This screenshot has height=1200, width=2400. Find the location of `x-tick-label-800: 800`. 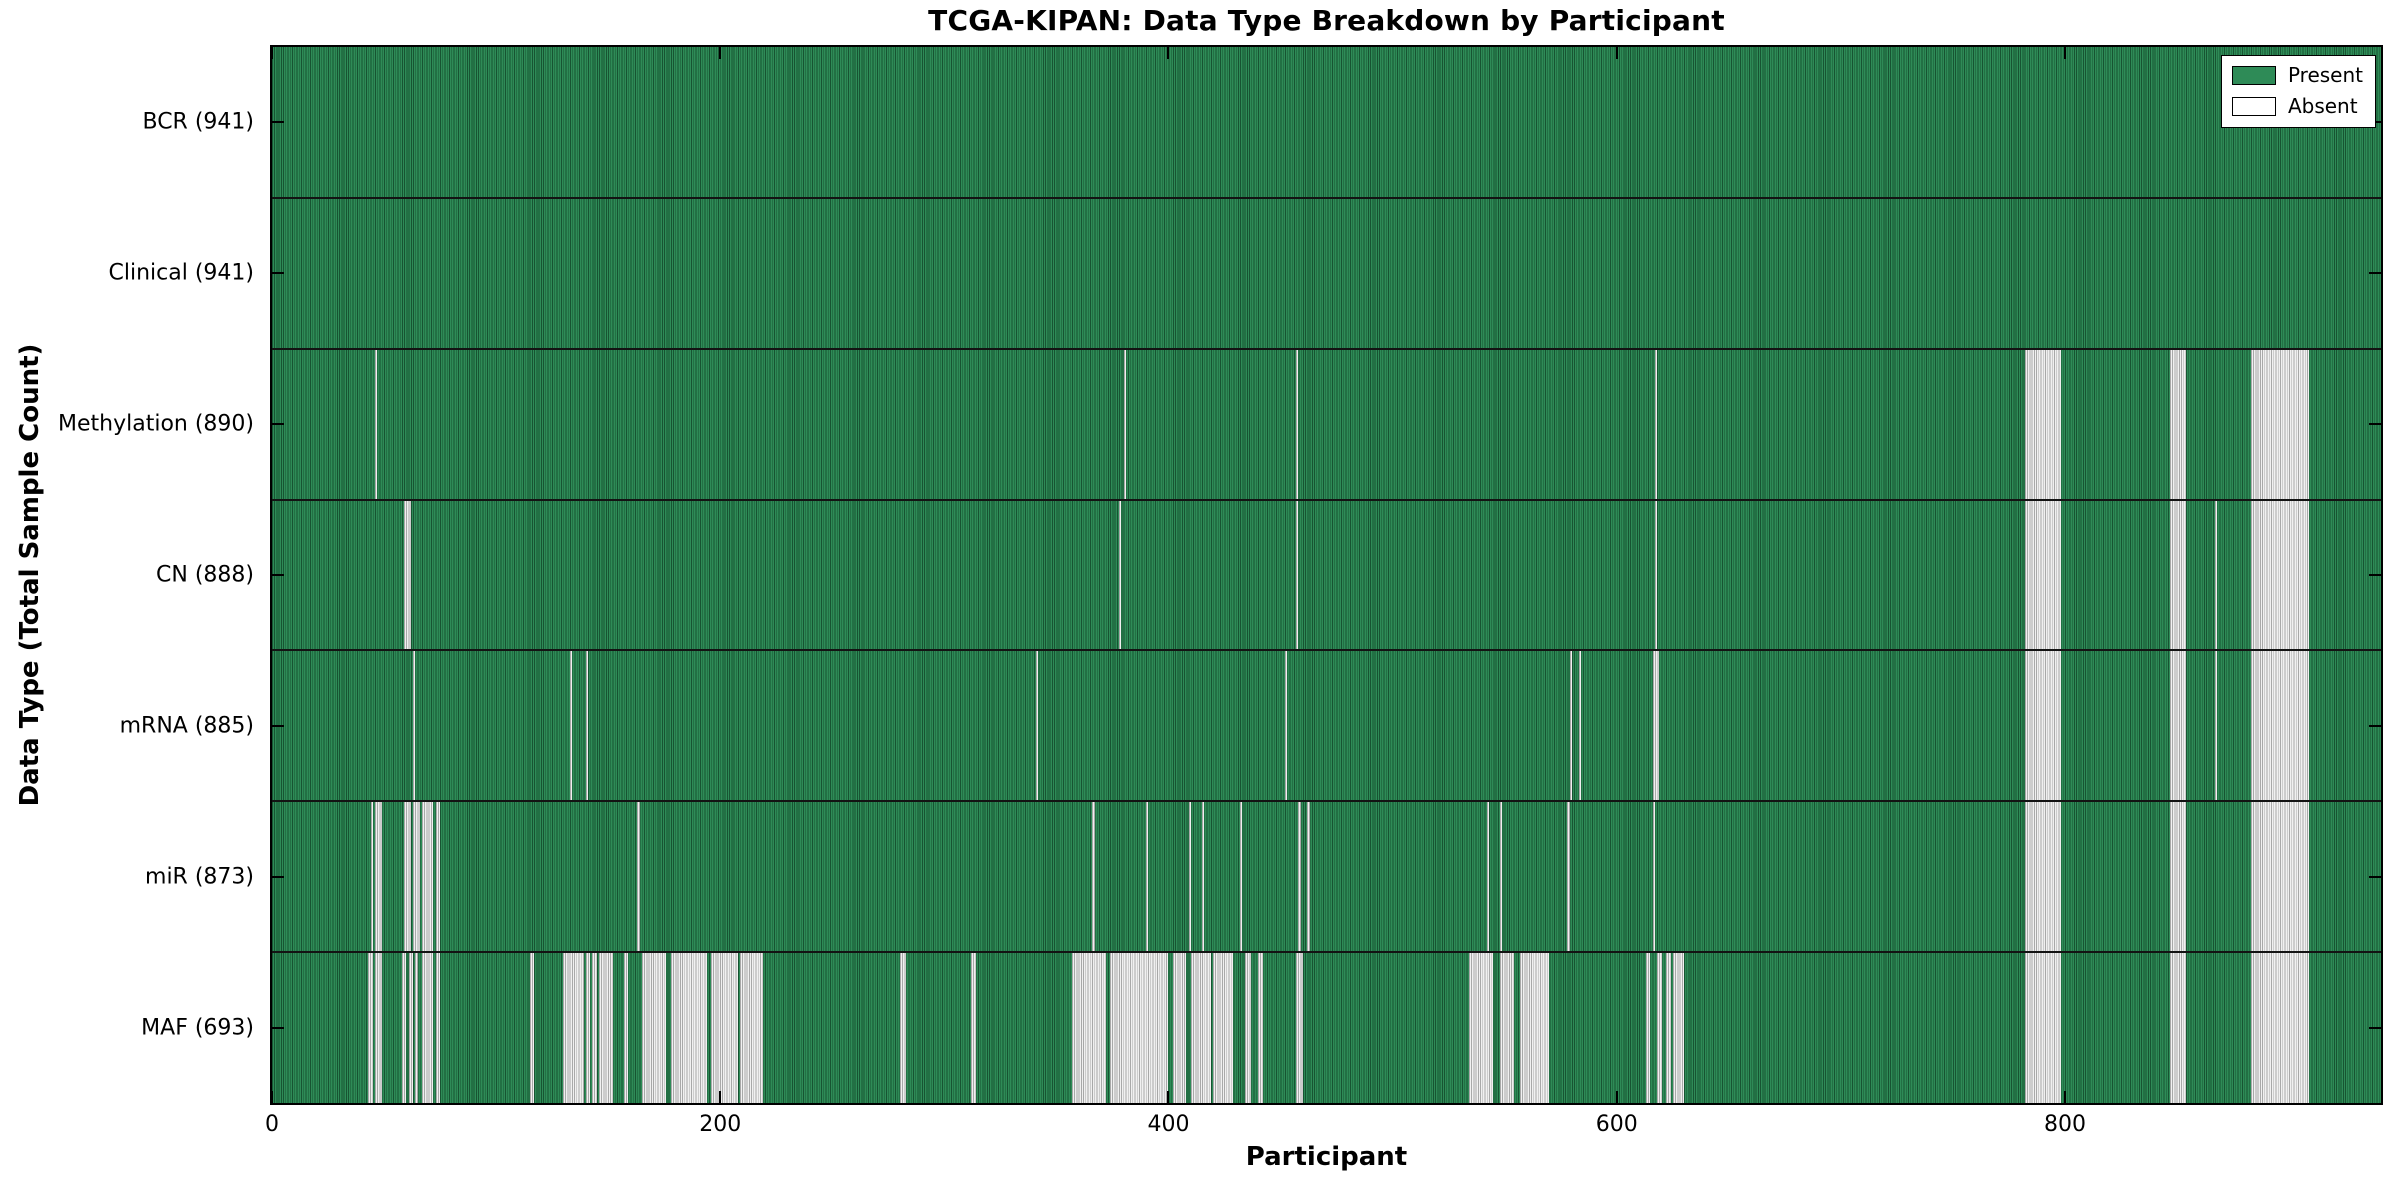

x-tick-label-800: 800 is located at coordinates (2064, 1124).